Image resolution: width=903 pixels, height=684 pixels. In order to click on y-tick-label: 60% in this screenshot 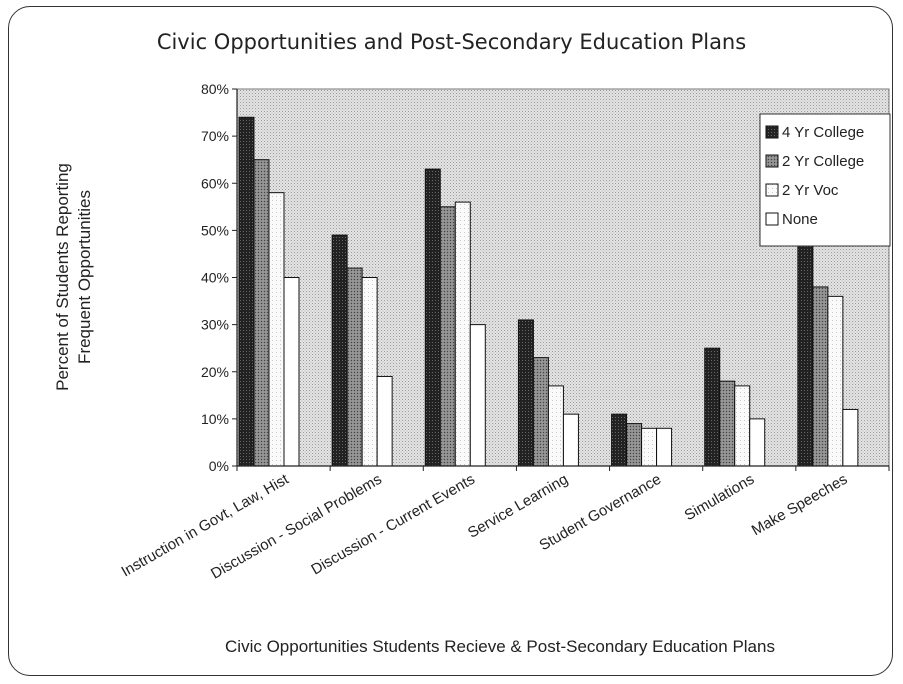, I will do `click(215, 183)`.